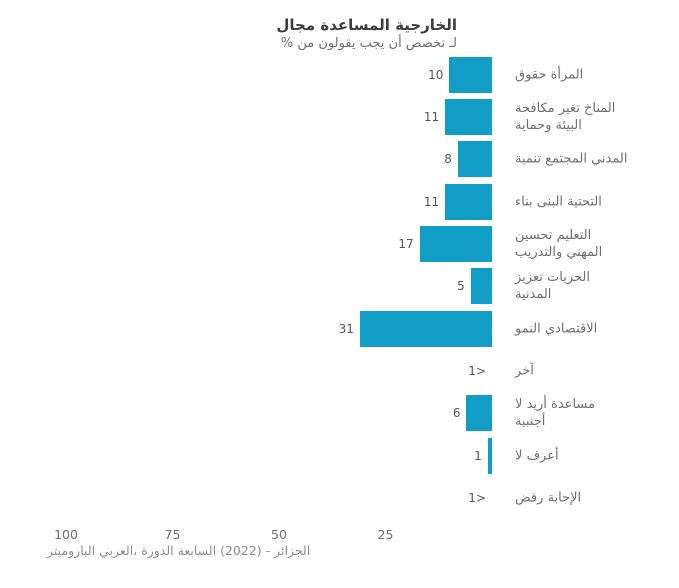  Describe the element at coordinates (339, 244) in the screenshot. I see `bar-row: 17 تحسين‎ التعليم والتدريب‎ المهني` at that location.